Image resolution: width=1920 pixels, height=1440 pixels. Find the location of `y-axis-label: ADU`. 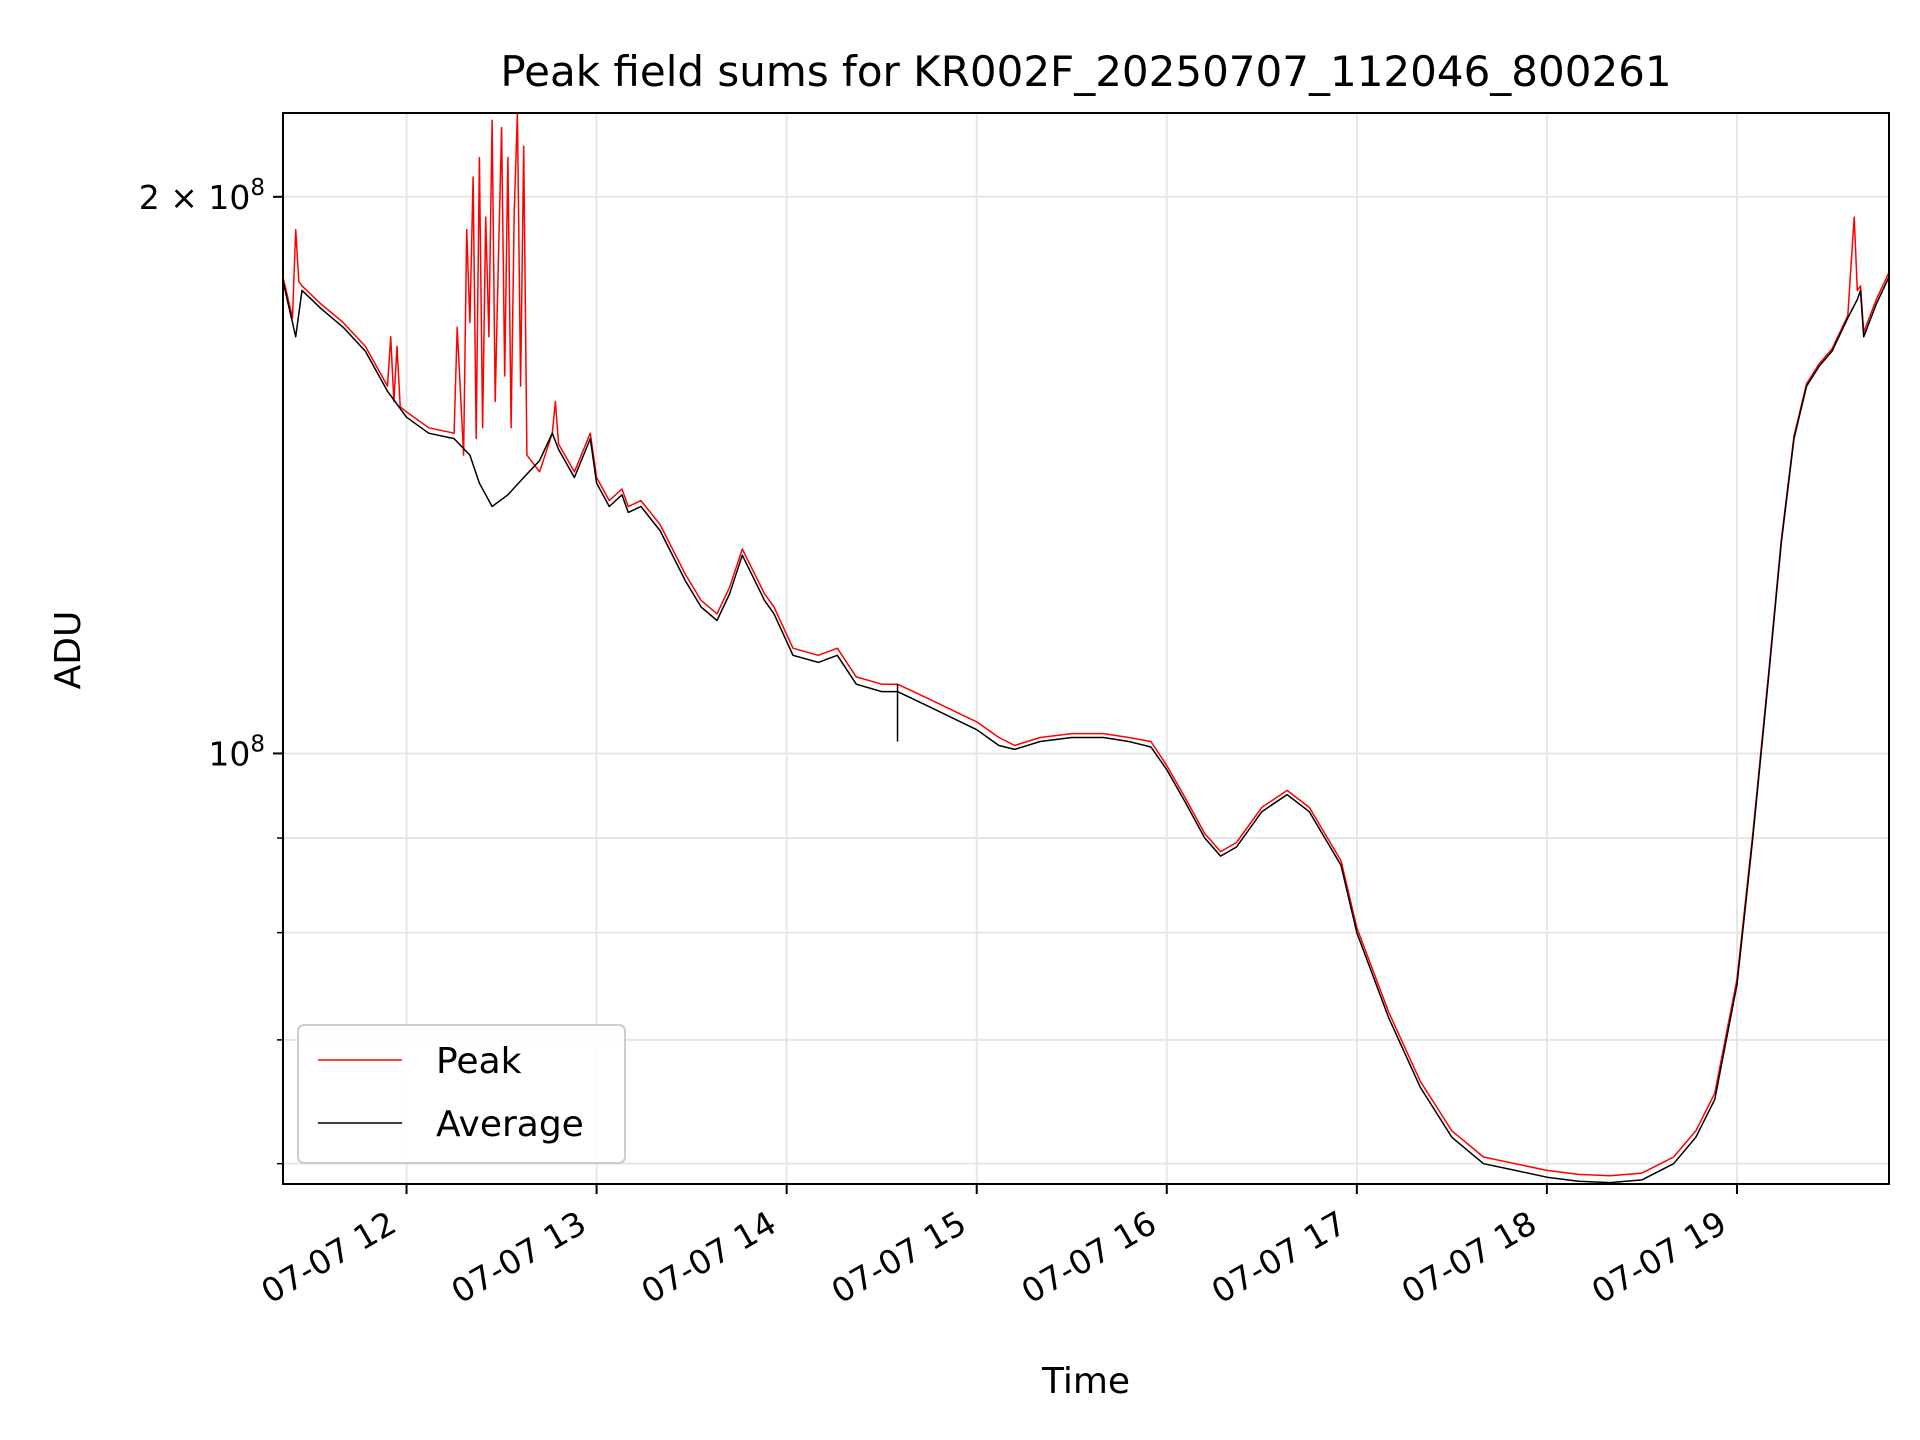

y-axis-label: ADU is located at coordinates (68, 650).